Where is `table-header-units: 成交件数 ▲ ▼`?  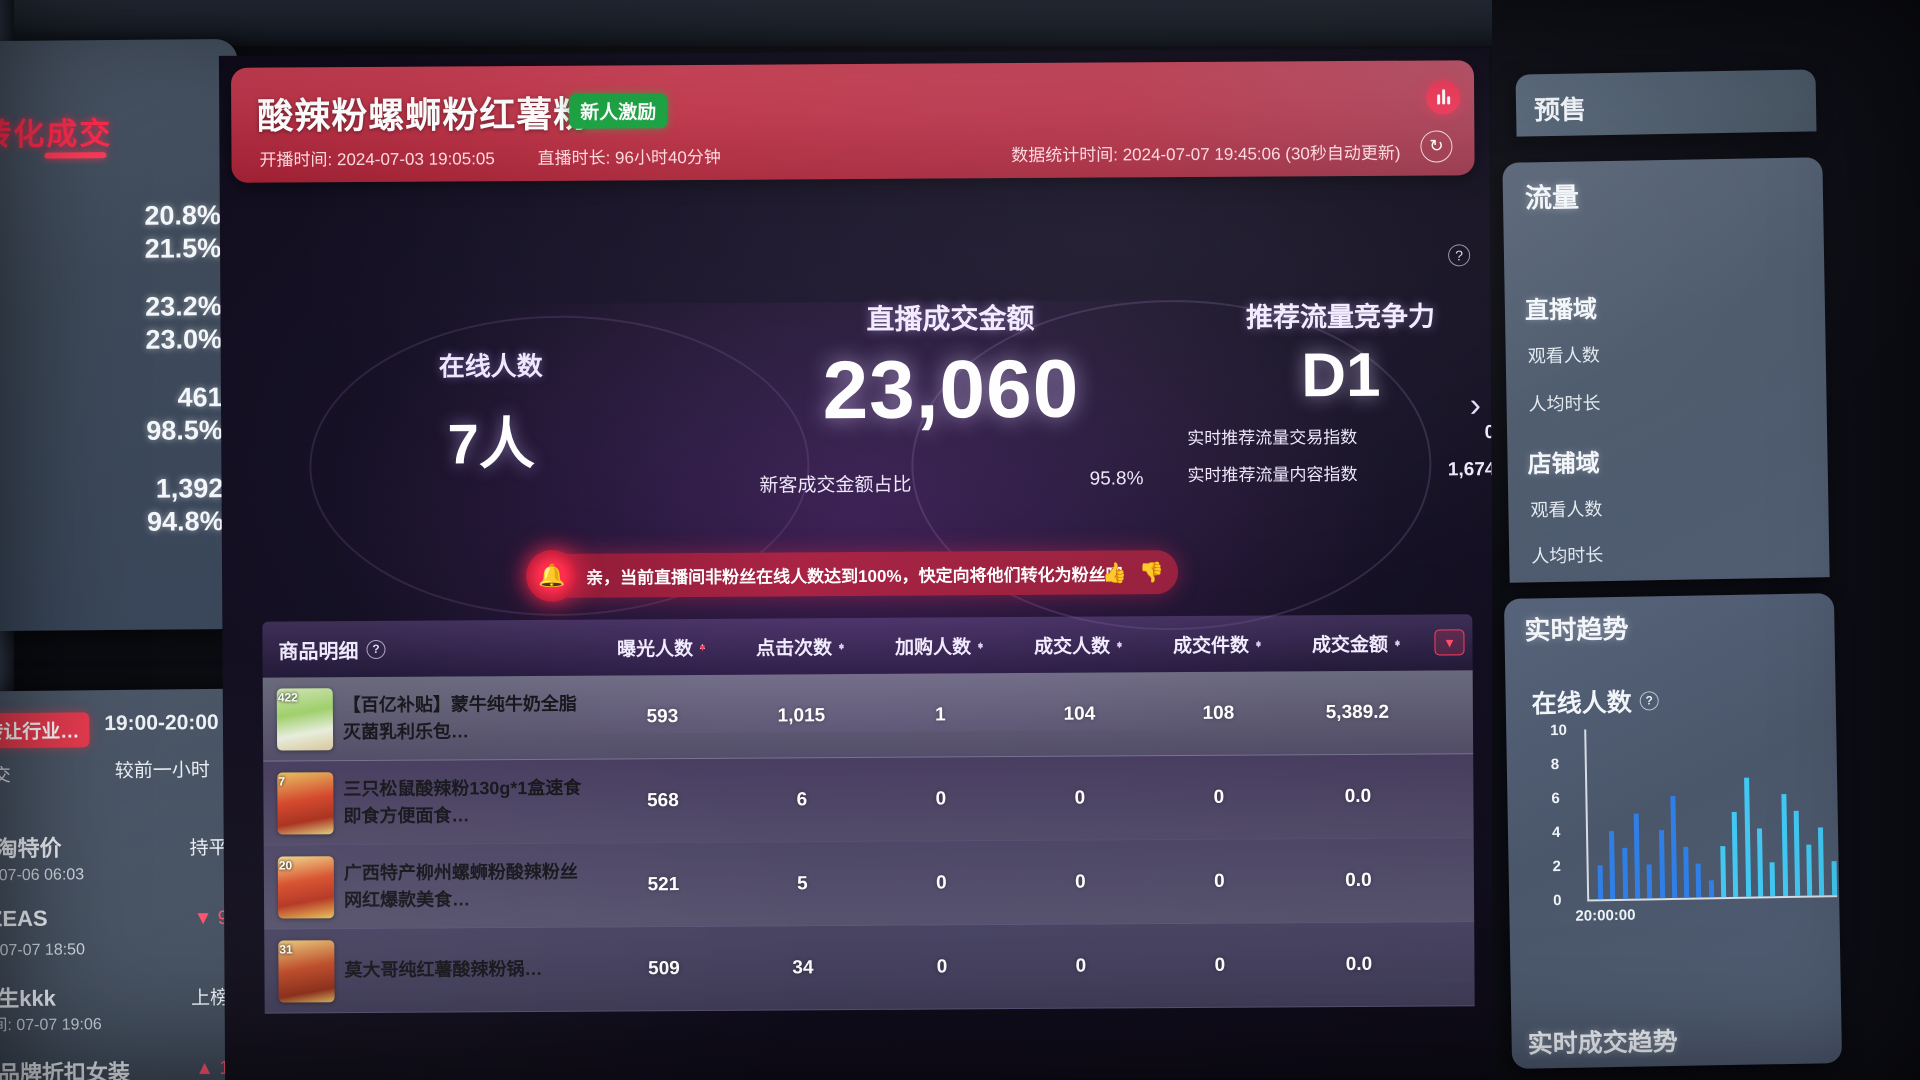
table-header-units: 成交件数 ▲ ▼ is located at coordinates (1217, 644).